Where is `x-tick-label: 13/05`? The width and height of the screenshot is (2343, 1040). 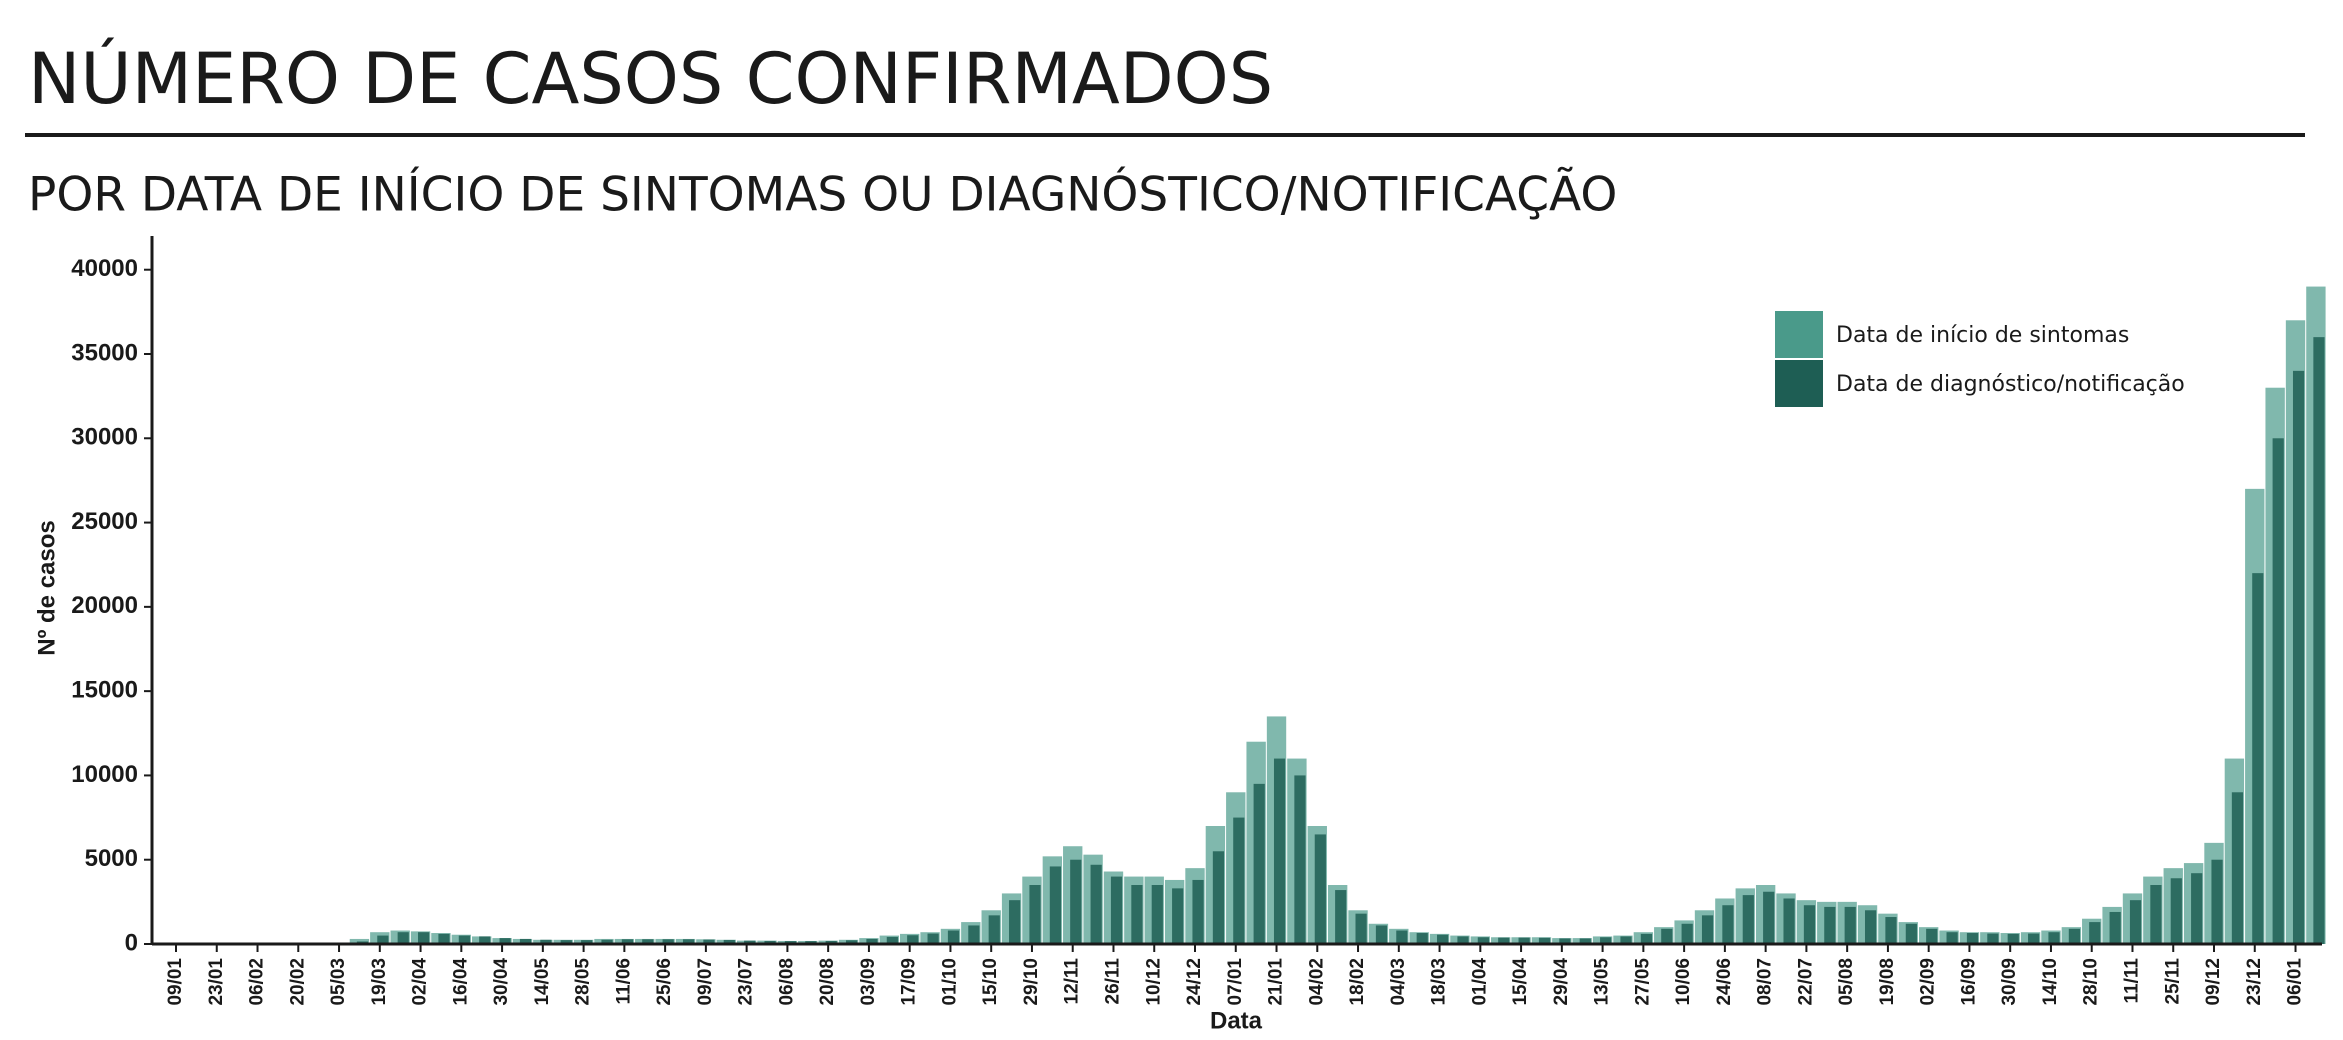 x-tick-label: 13/05 is located at coordinates (1602, 982).